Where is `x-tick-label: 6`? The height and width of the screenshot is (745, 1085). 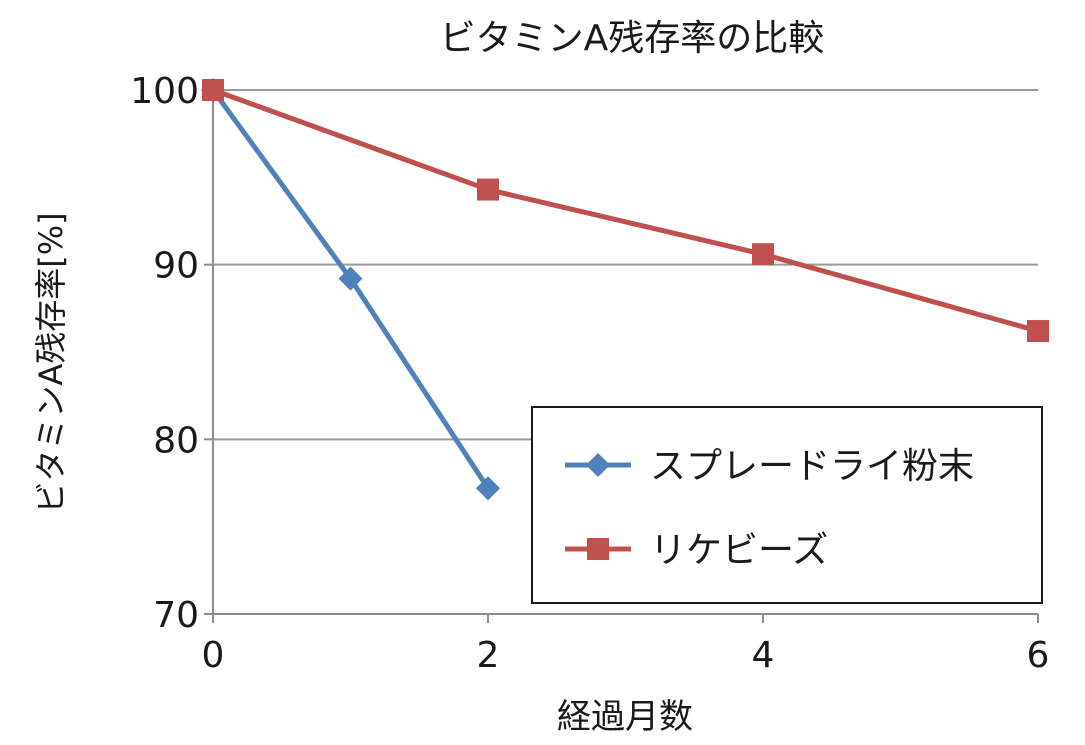 x-tick-label: 6 is located at coordinates (1038, 655).